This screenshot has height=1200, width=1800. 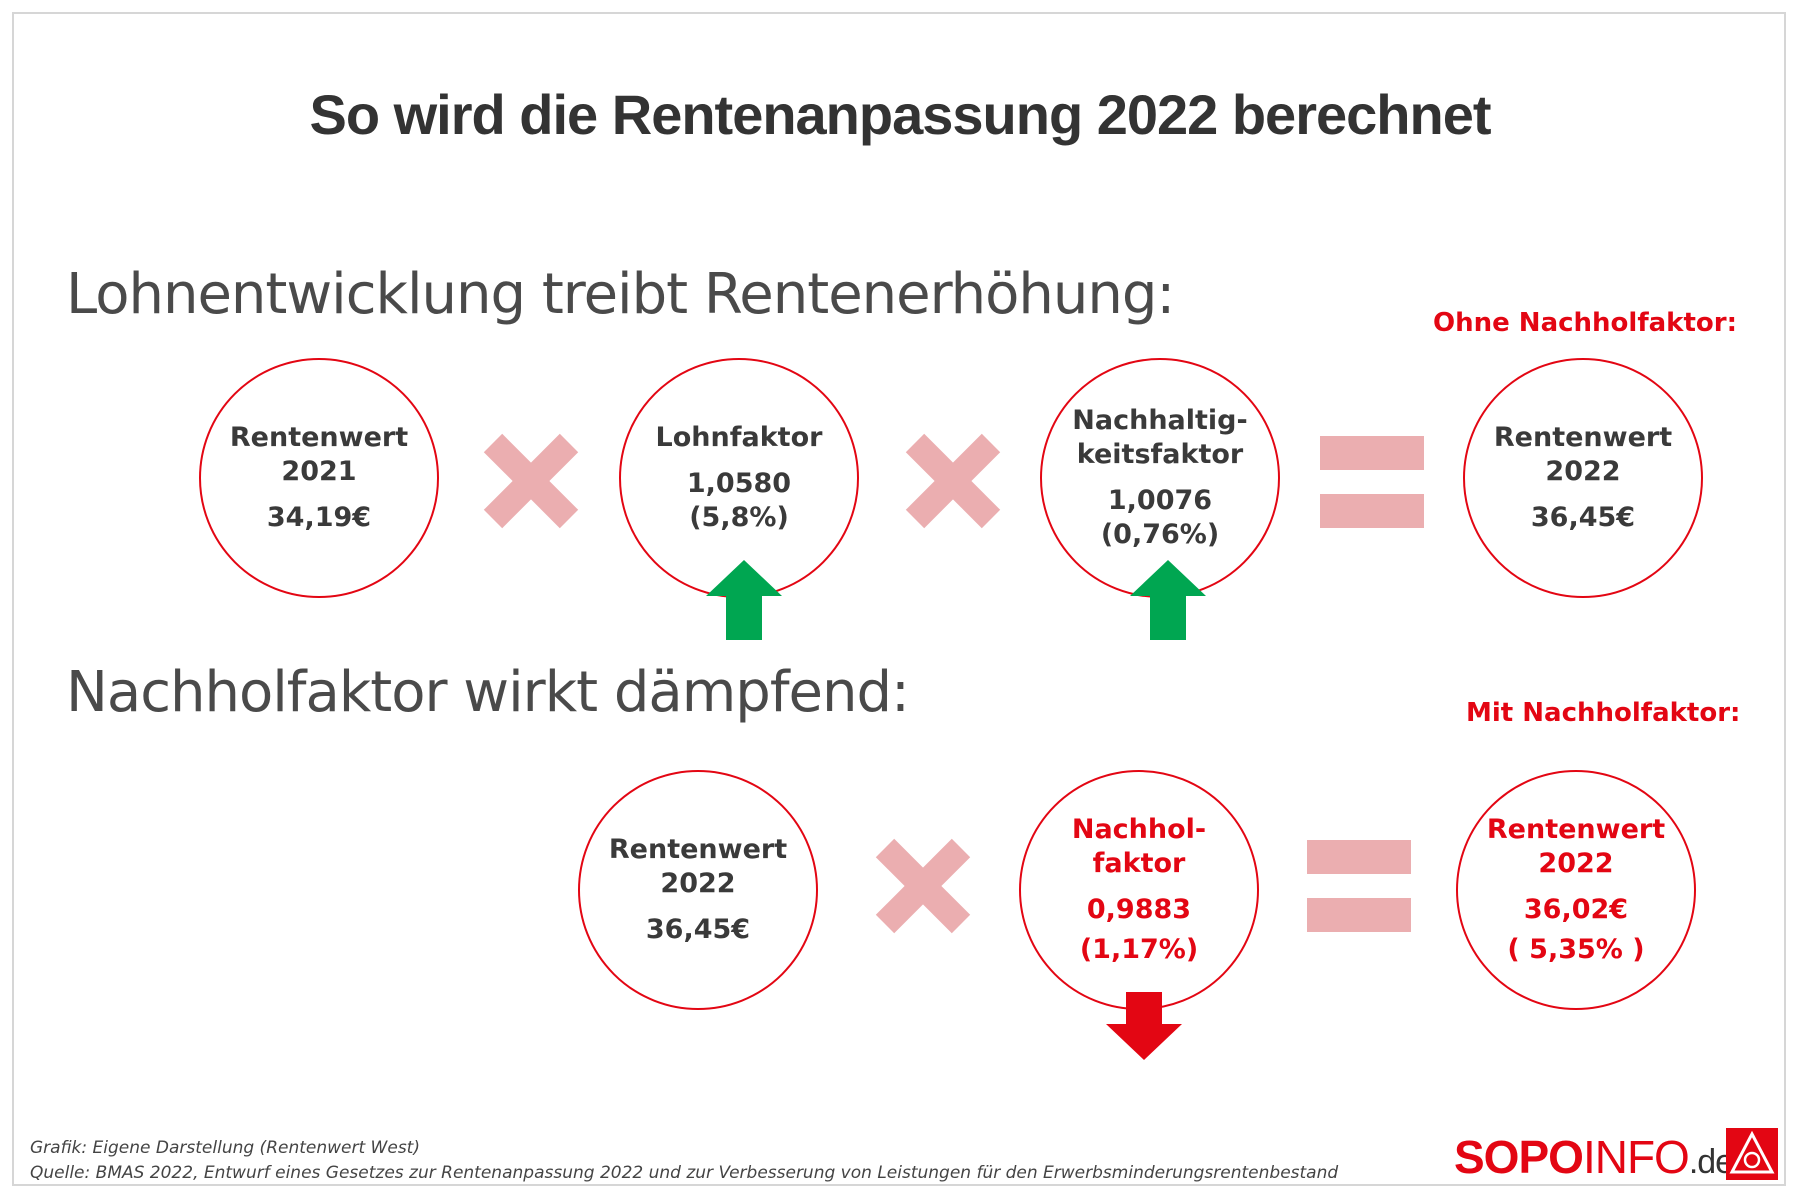 I want to click on note-with-catchup: Mit Nachholfaktor:, so click(x=1603, y=713).